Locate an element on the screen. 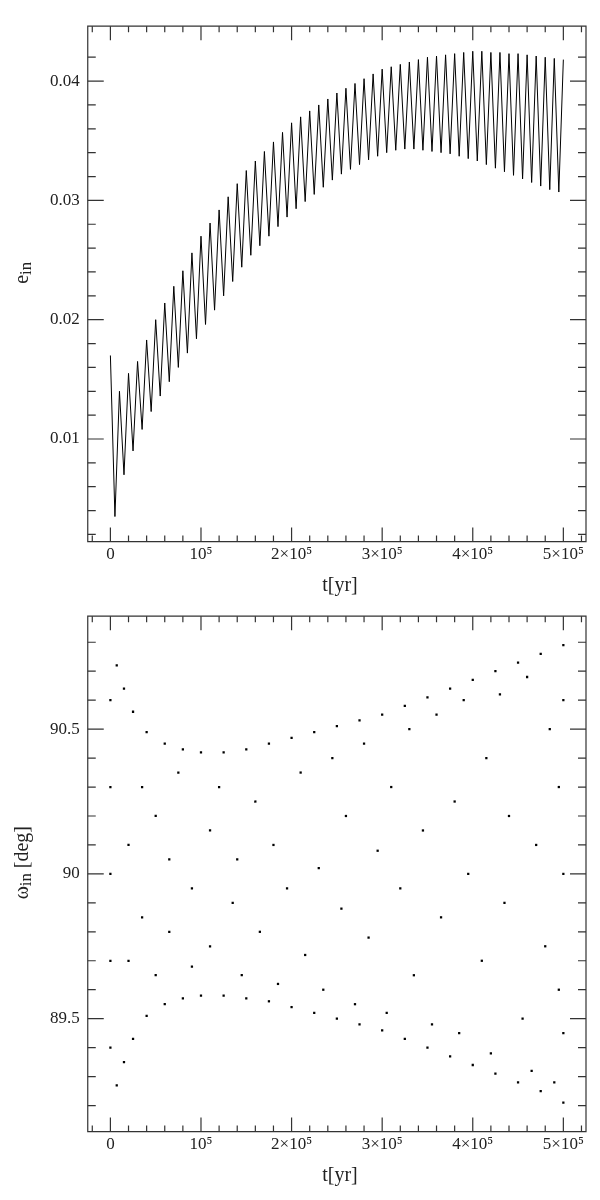 This screenshot has height=1200, width=600. y-tick-label: 89.5 is located at coordinates (65, 1018).